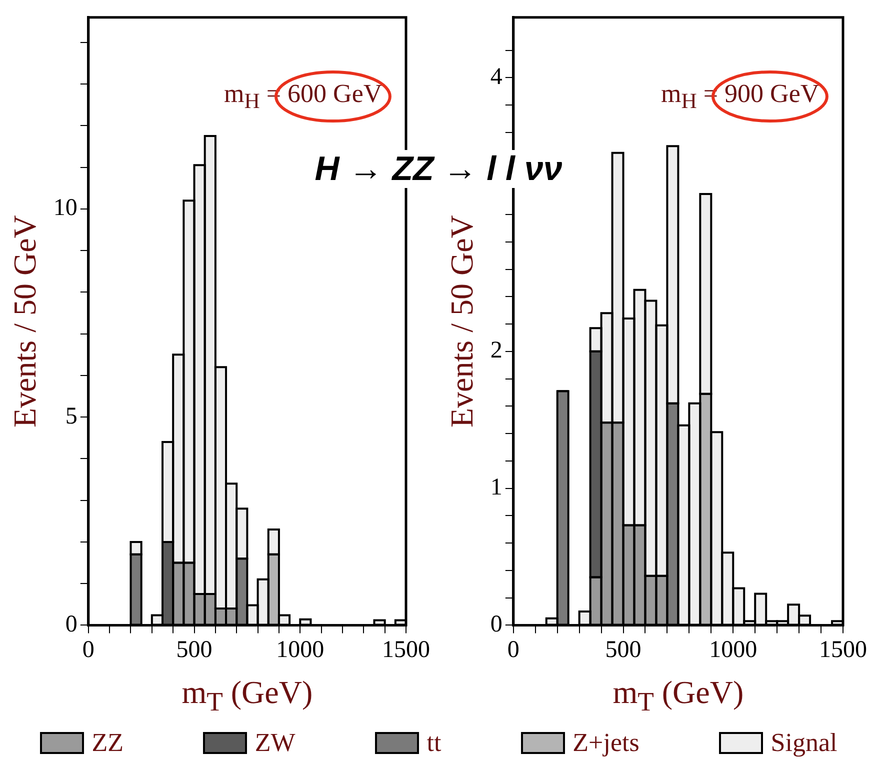 The image size is (877, 765). I want to click on y-tick-label: 10, so click(65, 208).